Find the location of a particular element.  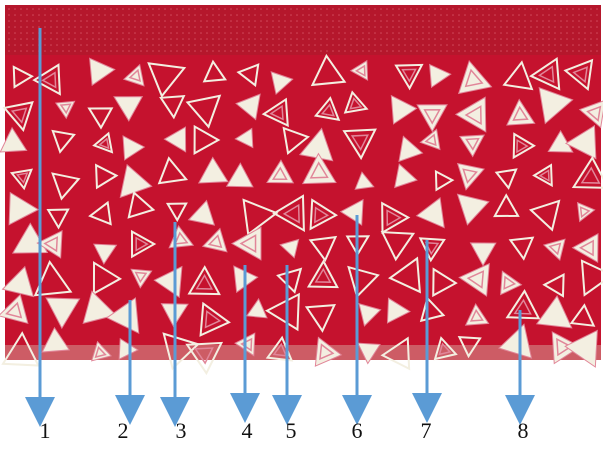

arrow-label-2: 2 is located at coordinates (123, 430).